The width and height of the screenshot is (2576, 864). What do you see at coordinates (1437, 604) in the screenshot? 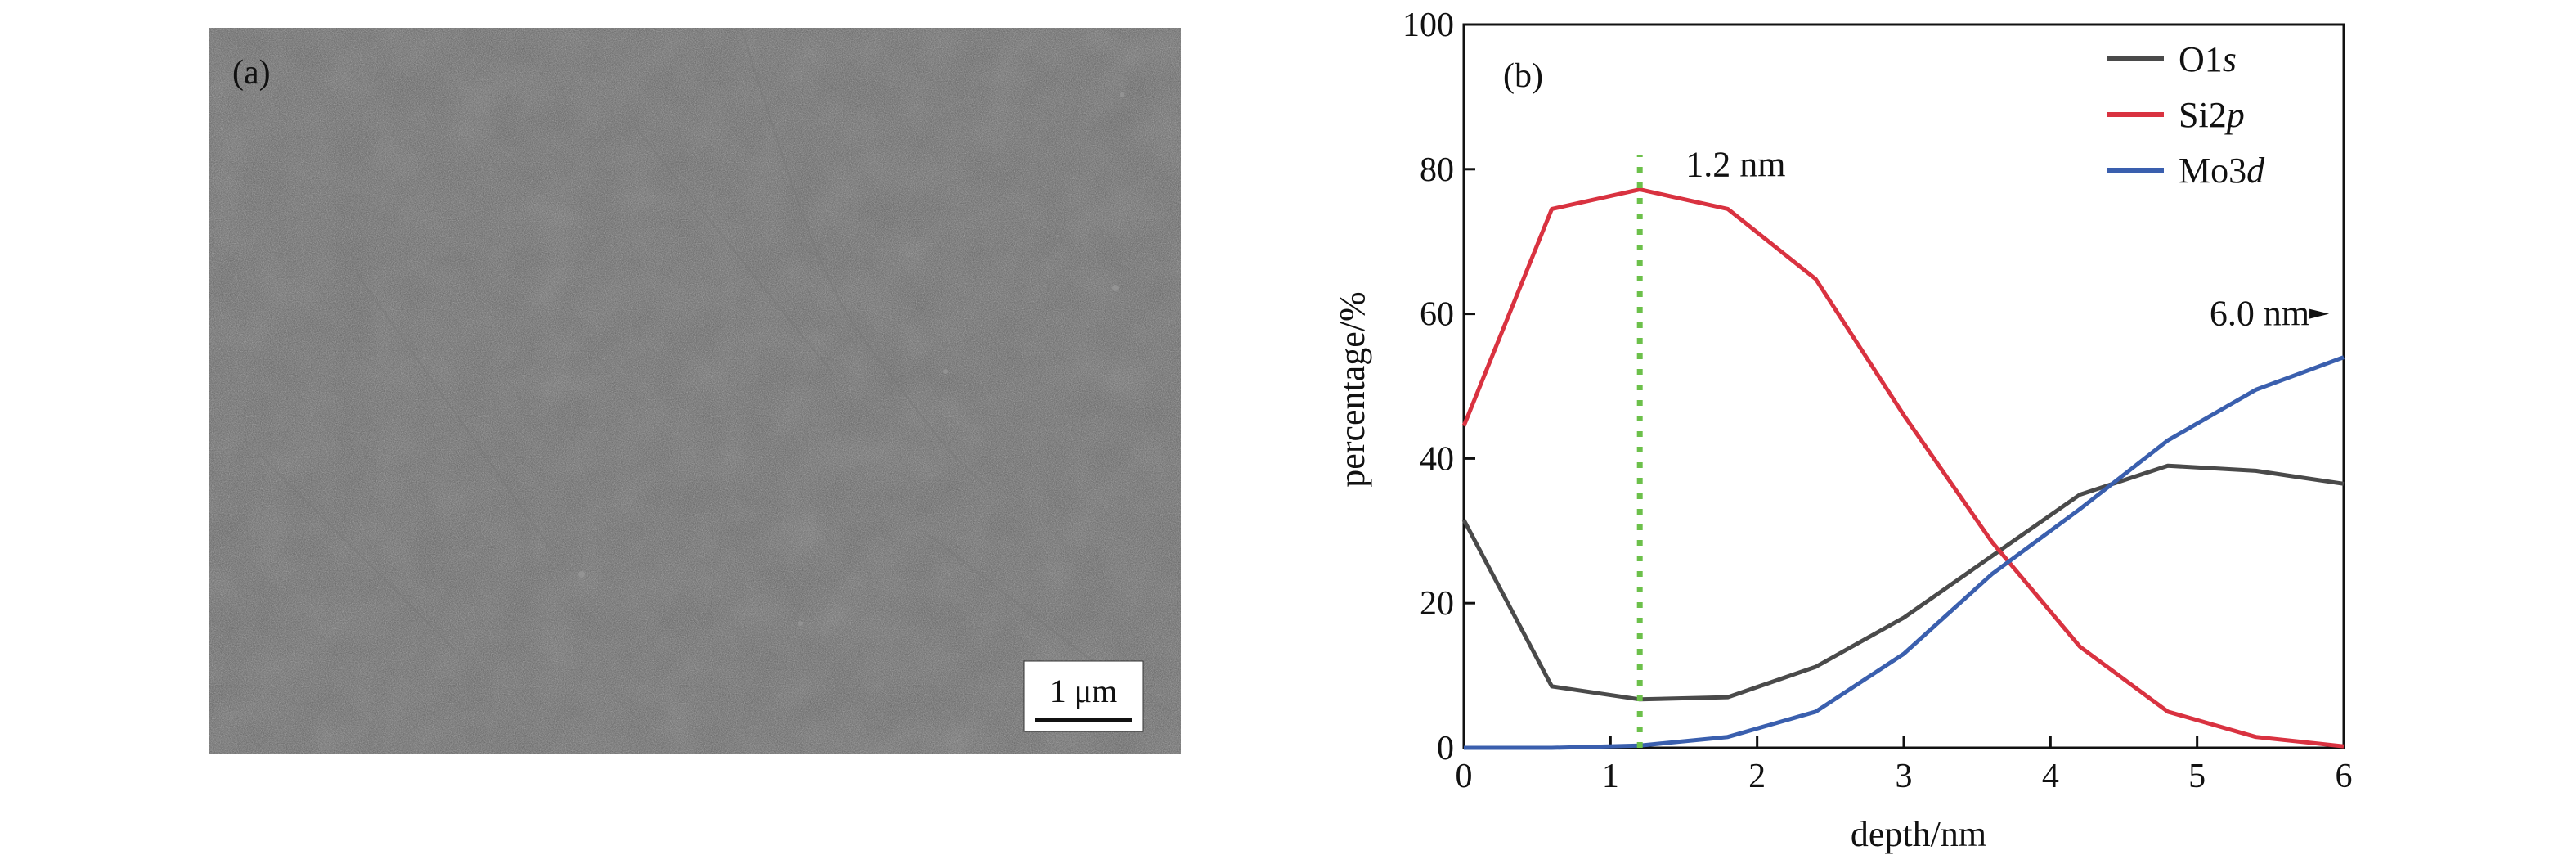
I see `y-tick-label: 20` at bounding box center [1437, 604].